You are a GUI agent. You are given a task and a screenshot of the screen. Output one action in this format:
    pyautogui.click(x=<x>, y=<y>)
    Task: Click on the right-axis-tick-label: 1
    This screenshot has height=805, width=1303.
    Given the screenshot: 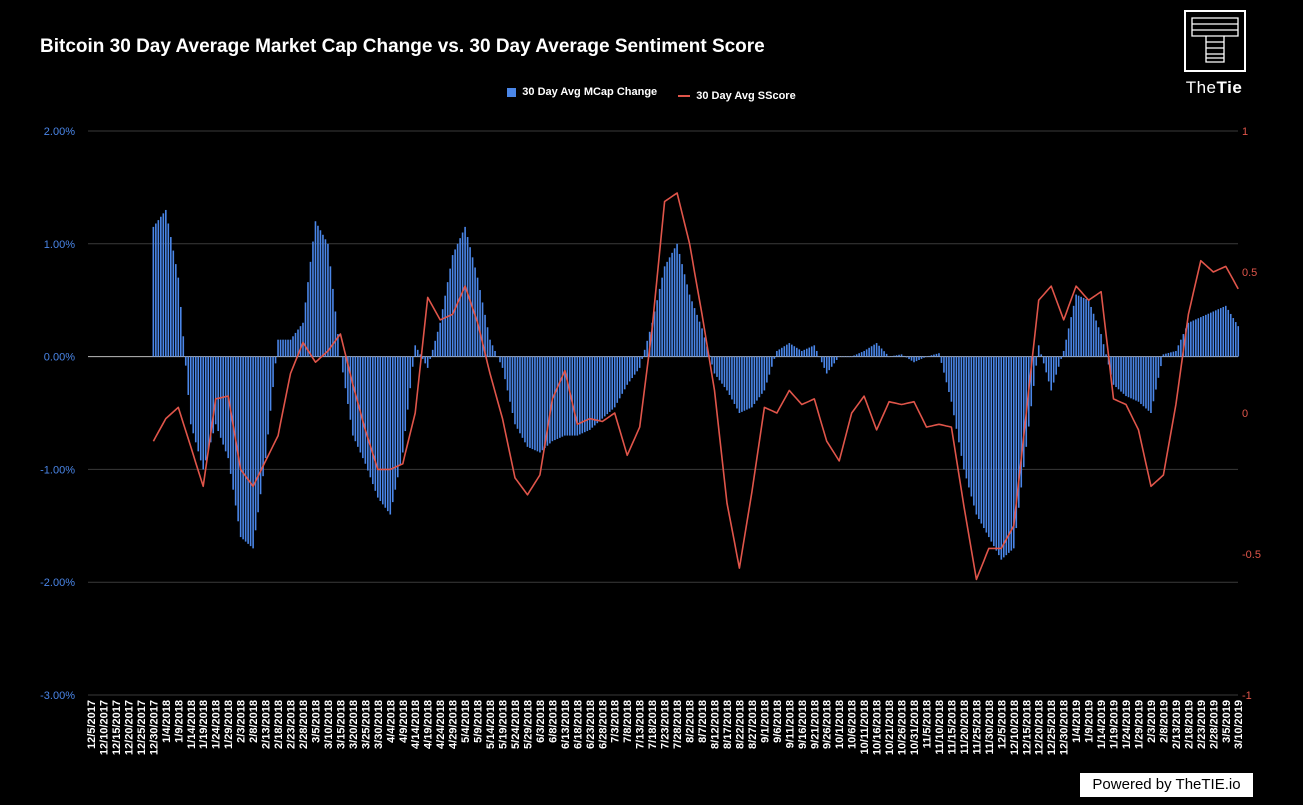 What is the action you would take?
    pyautogui.click(x=1245, y=132)
    